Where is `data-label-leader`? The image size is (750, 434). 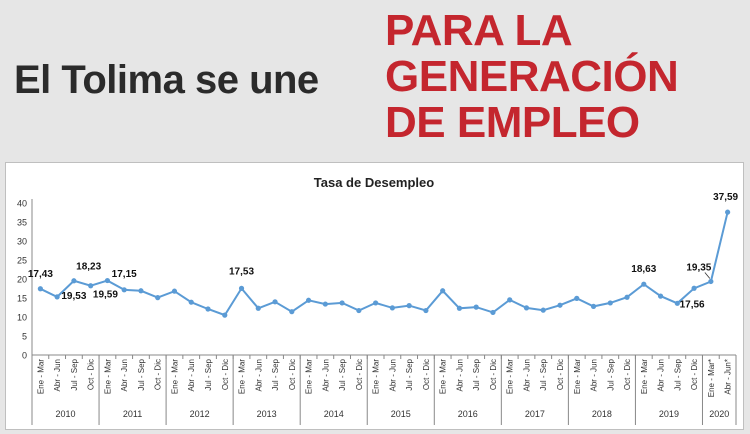 data-label-leader is located at coordinates (707, 275).